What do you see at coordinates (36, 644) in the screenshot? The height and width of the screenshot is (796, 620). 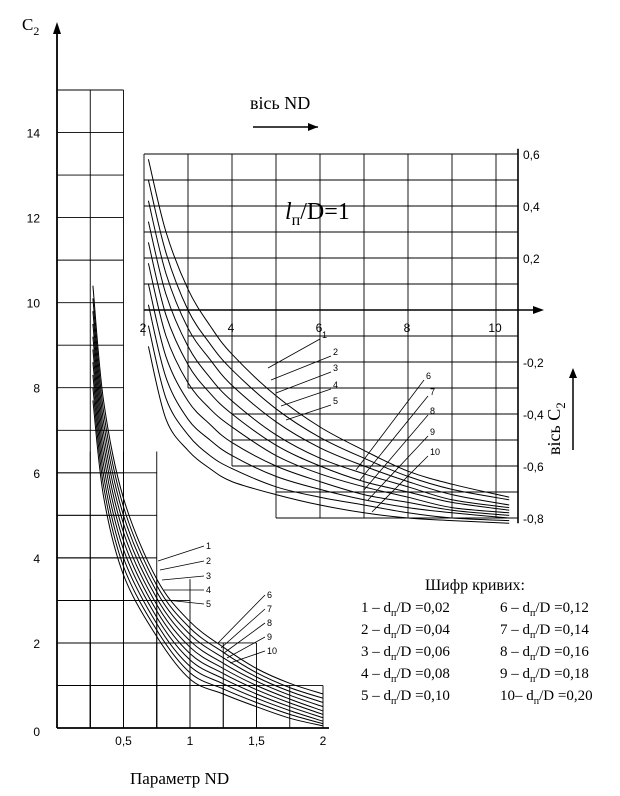 I see `main-y-tick-label: 2` at bounding box center [36, 644].